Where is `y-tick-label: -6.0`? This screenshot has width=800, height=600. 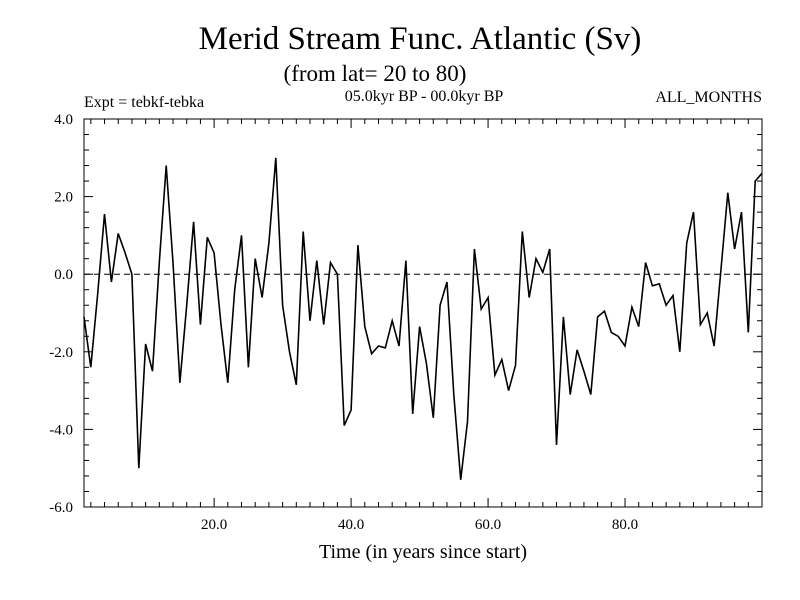 y-tick-label: -6.0 is located at coordinates (61, 508).